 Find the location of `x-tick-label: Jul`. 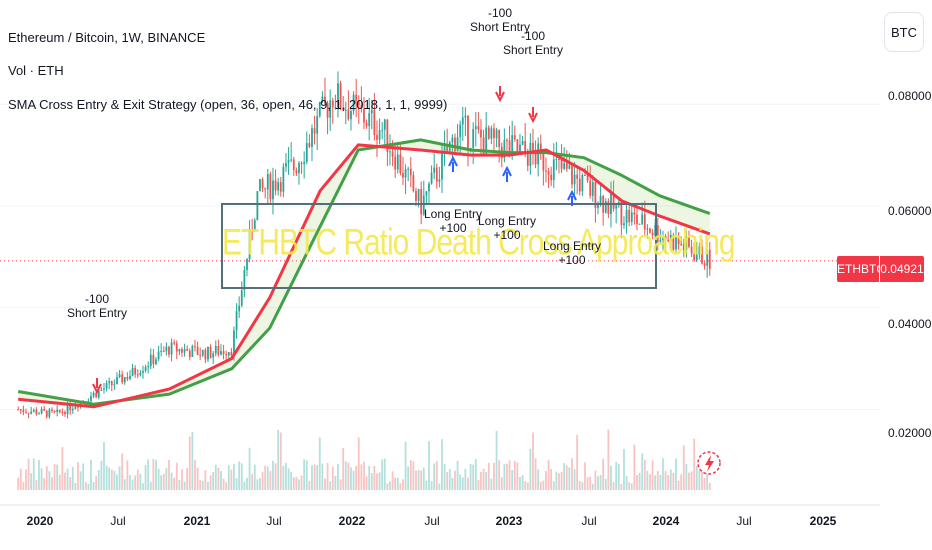

x-tick-label: Jul is located at coordinates (118, 521).